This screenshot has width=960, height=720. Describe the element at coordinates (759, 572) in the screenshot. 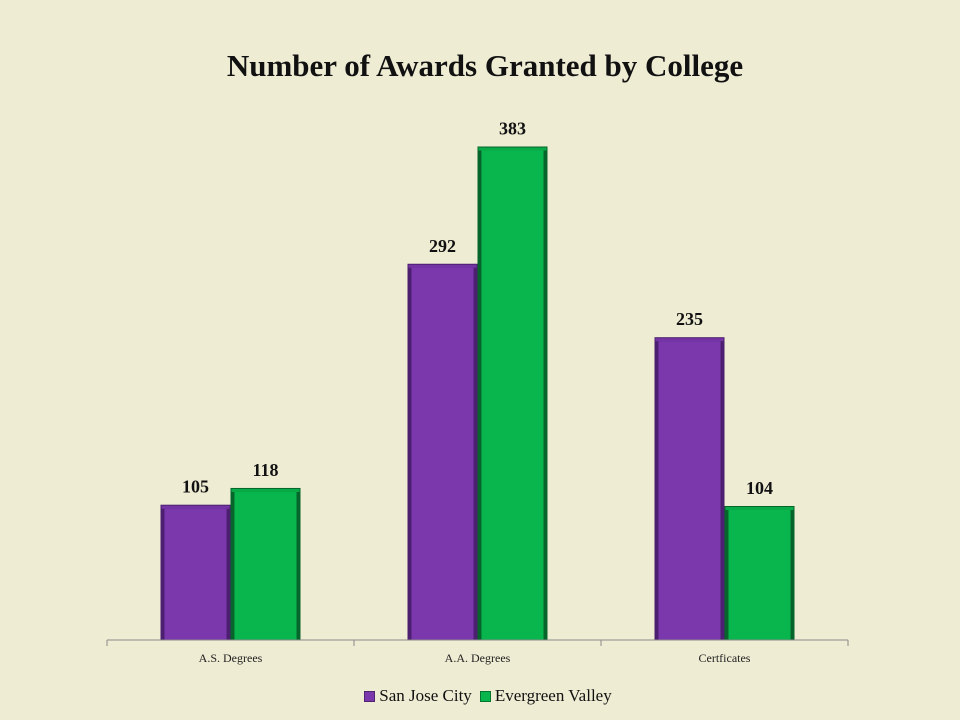

I see `bar-evergreen-valley-certficates` at that location.